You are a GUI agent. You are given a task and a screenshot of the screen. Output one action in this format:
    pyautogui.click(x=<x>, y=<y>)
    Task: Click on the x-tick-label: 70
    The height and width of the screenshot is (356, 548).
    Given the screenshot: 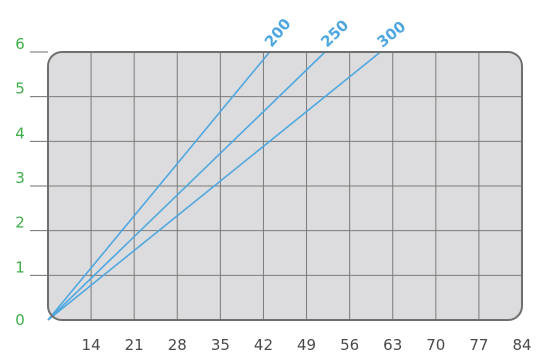 What is the action you would take?
    pyautogui.click(x=435, y=345)
    